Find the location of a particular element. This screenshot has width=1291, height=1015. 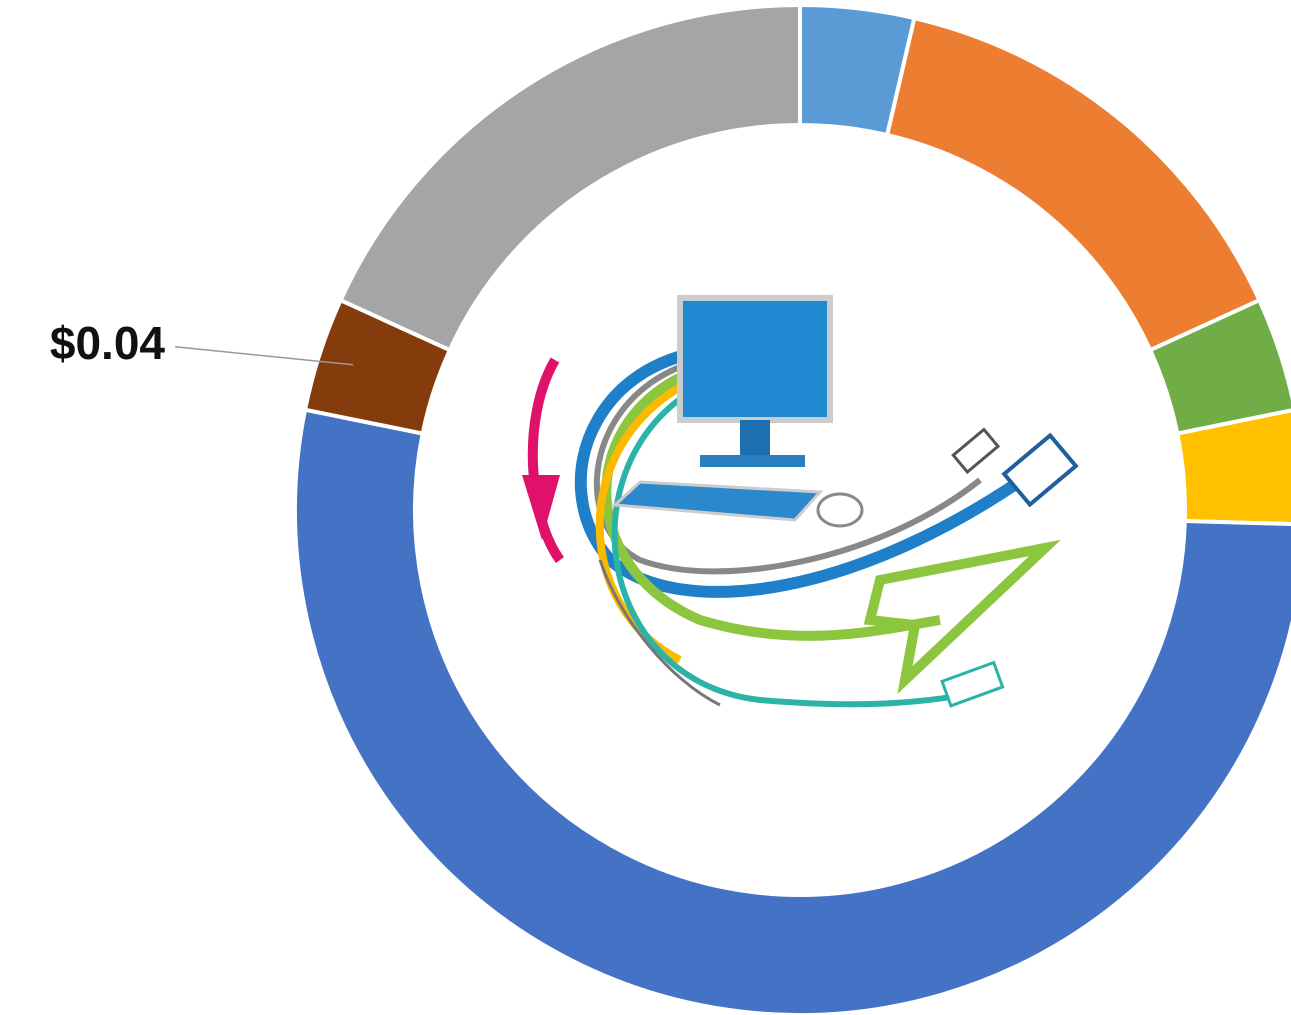

monitor is located at coordinates (755, 359).